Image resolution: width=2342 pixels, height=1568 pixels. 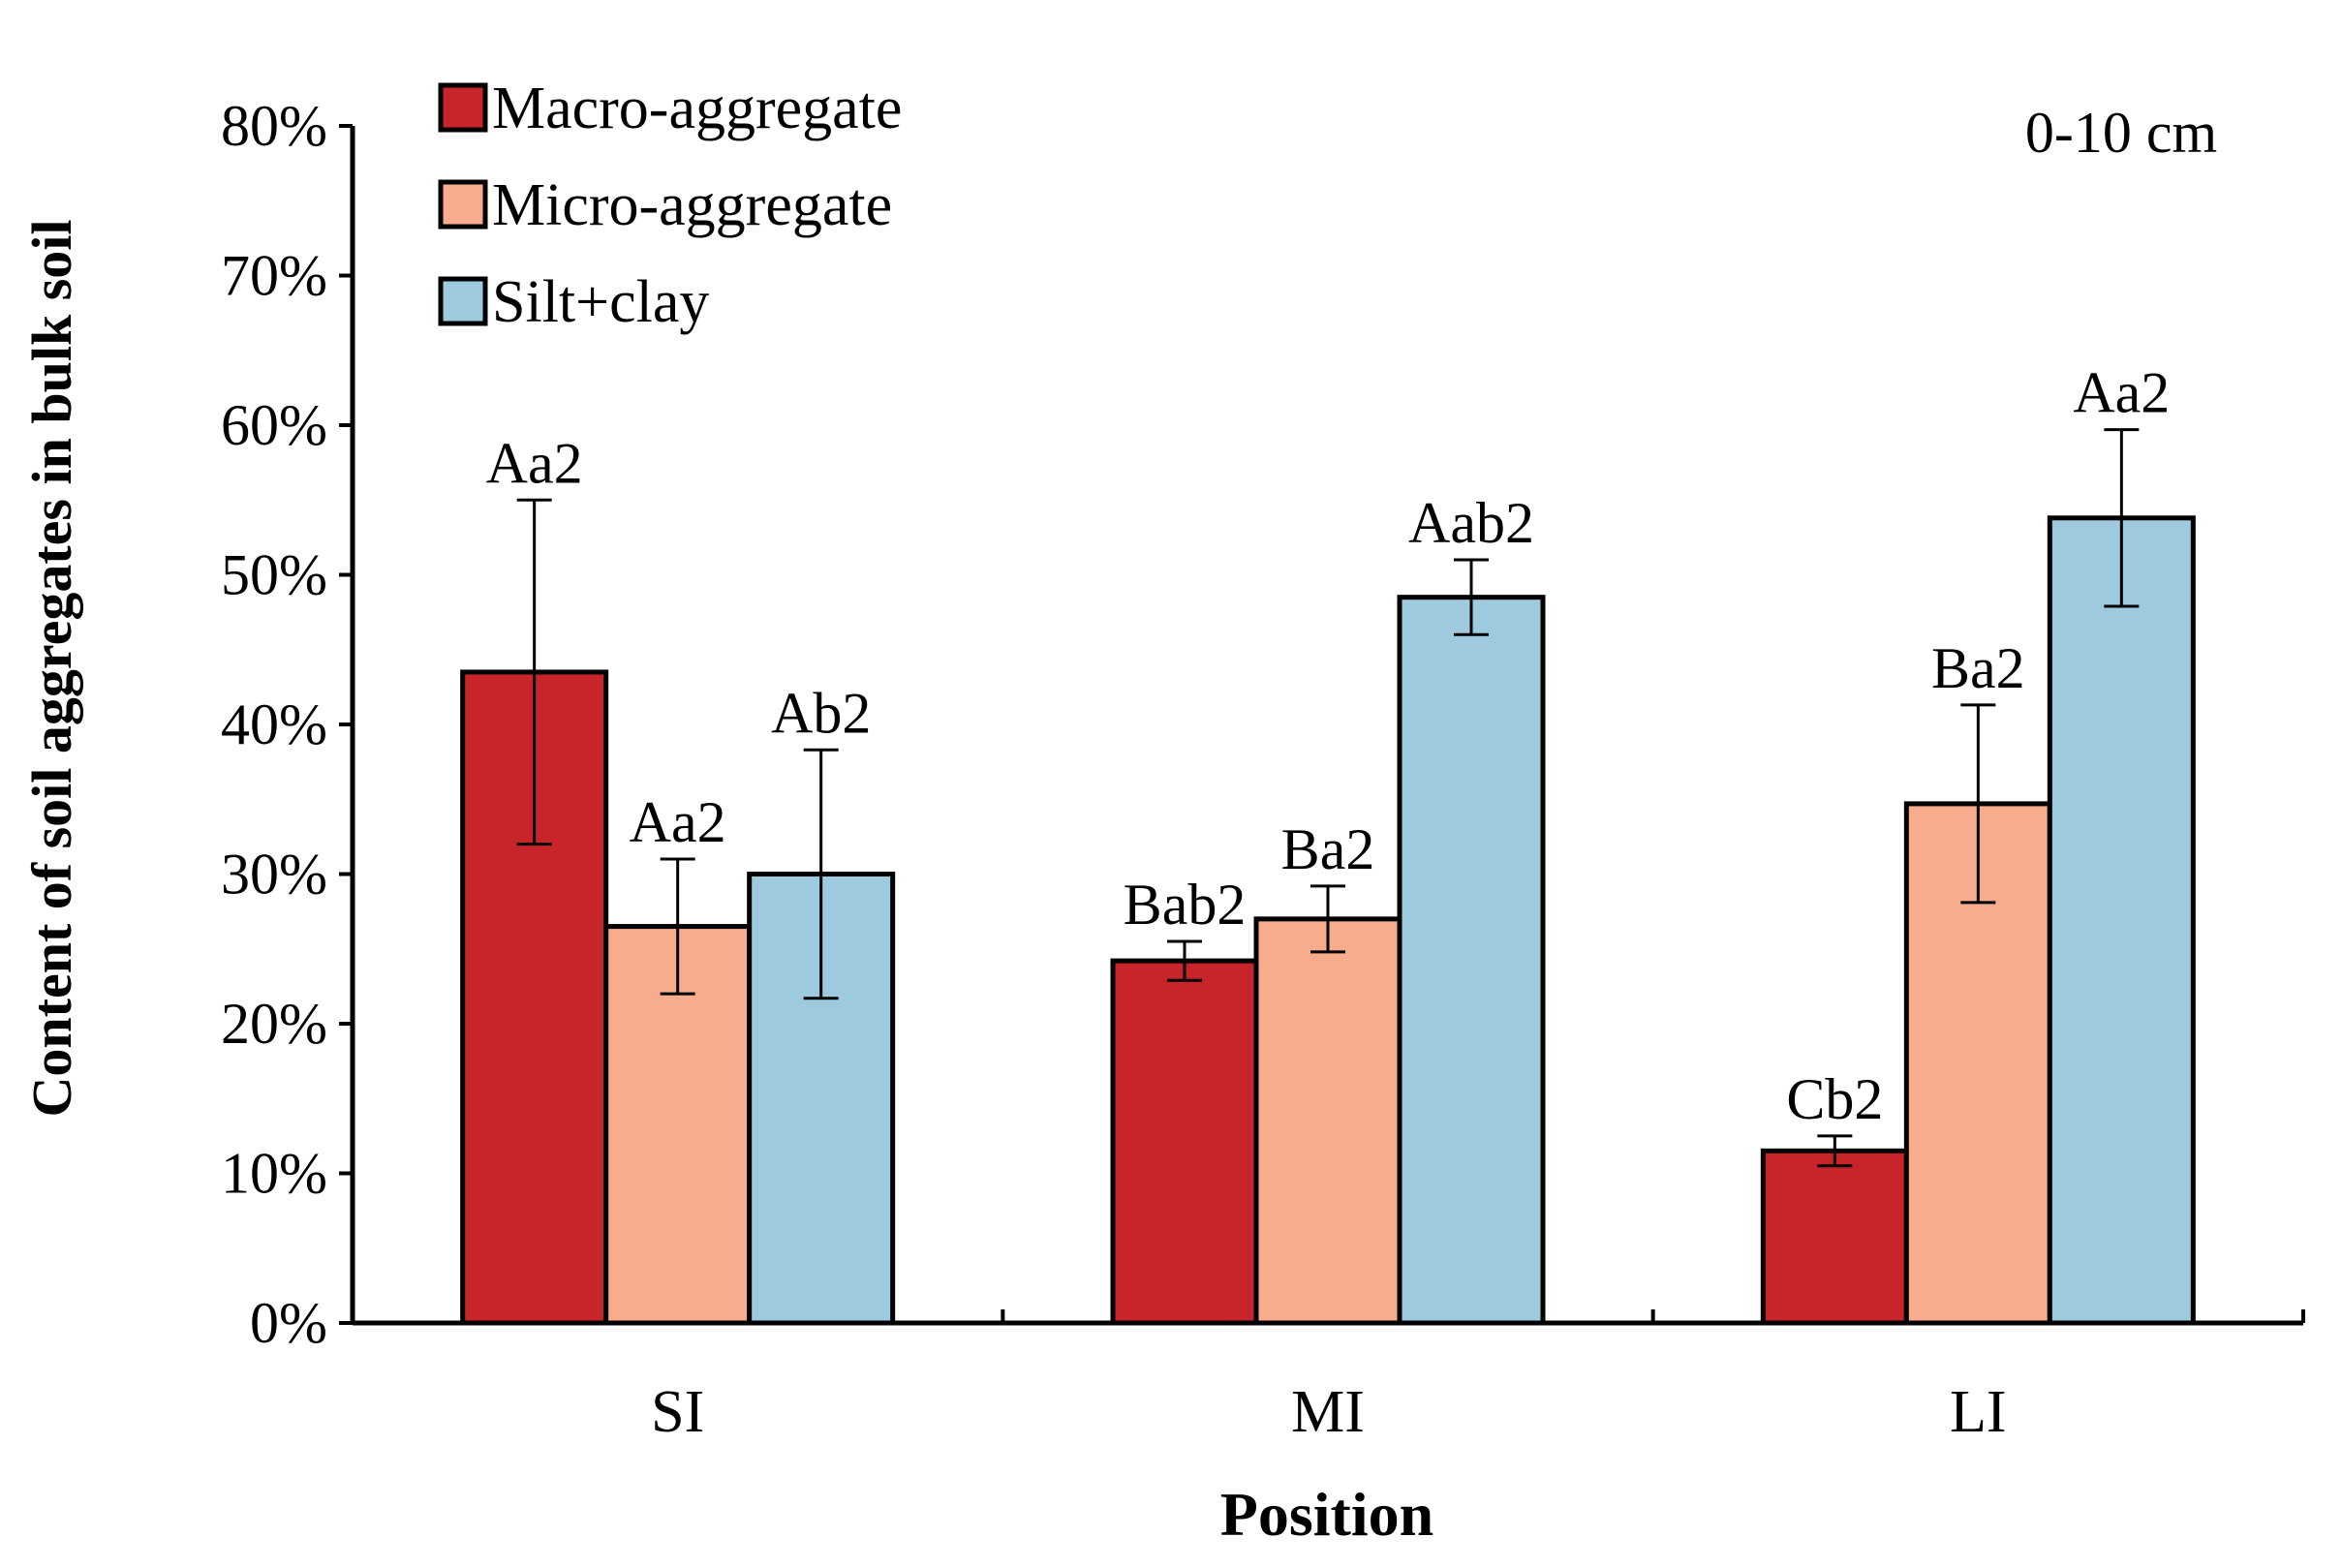 What do you see at coordinates (463, 204) in the screenshot?
I see `legend-swatch-micro-aggregate` at bounding box center [463, 204].